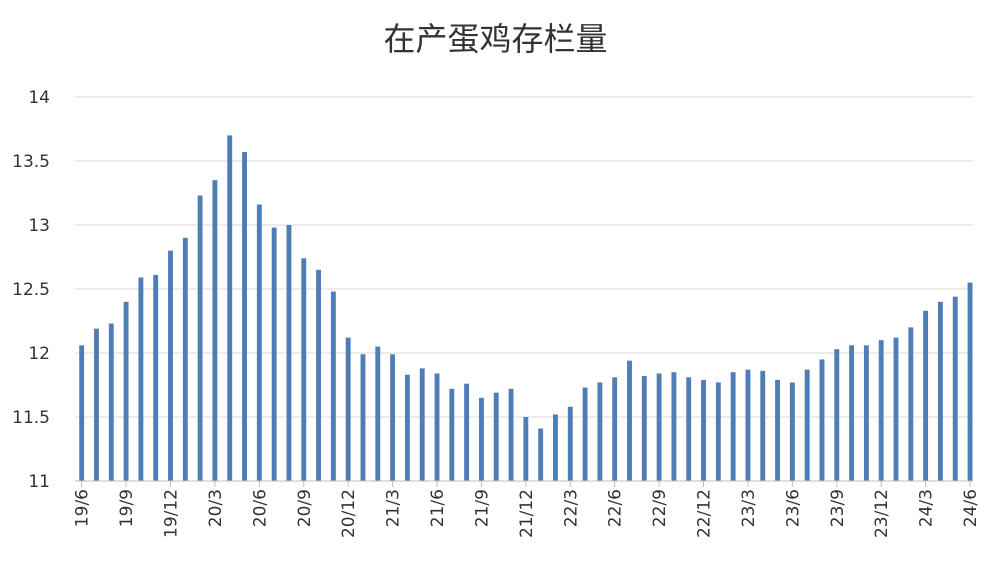 This screenshot has width=991, height=561. What do you see at coordinates (394, 508) in the screenshot?
I see `x-tick-label: 21/3` at bounding box center [394, 508].